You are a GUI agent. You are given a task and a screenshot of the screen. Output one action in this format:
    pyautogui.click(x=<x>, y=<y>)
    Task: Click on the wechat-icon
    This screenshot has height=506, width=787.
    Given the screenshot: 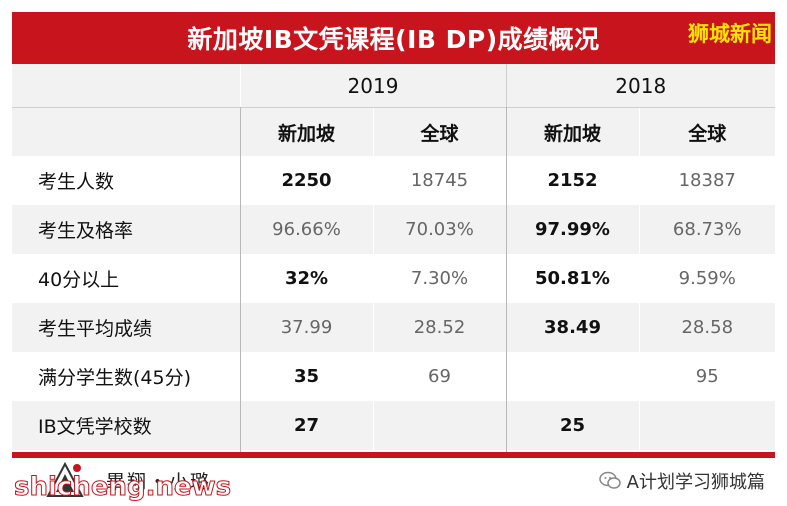 What is the action you would take?
    pyautogui.click(x=609, y=480)
    